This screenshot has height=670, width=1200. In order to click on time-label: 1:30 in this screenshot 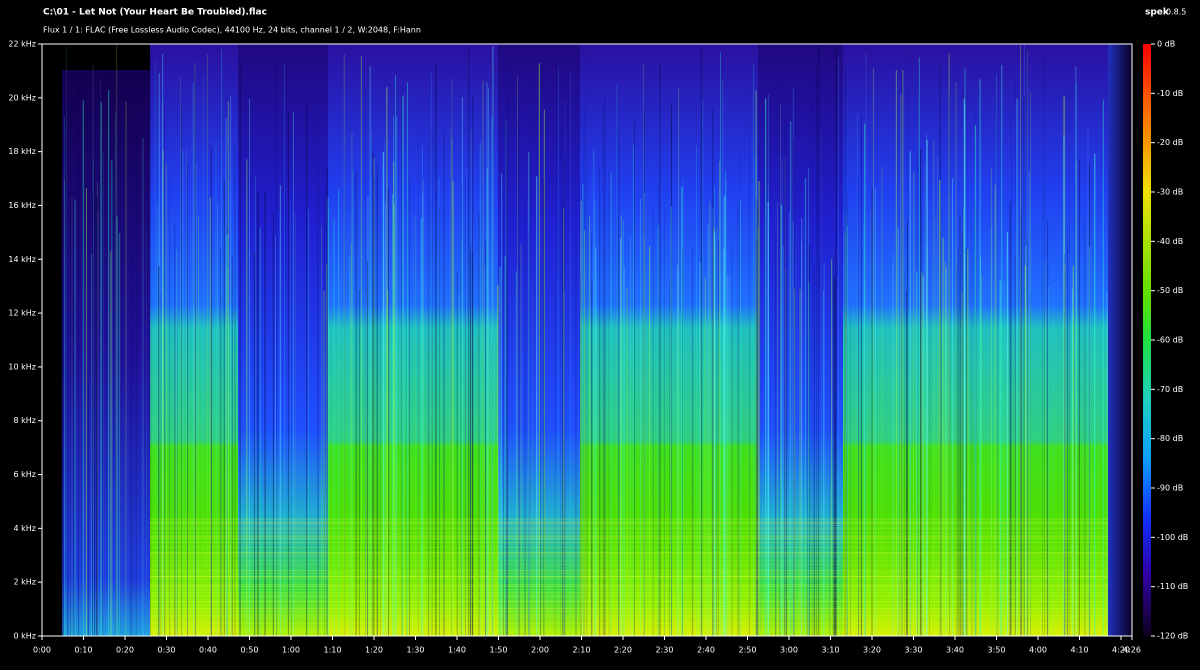, I will do `click(416, 650)`.